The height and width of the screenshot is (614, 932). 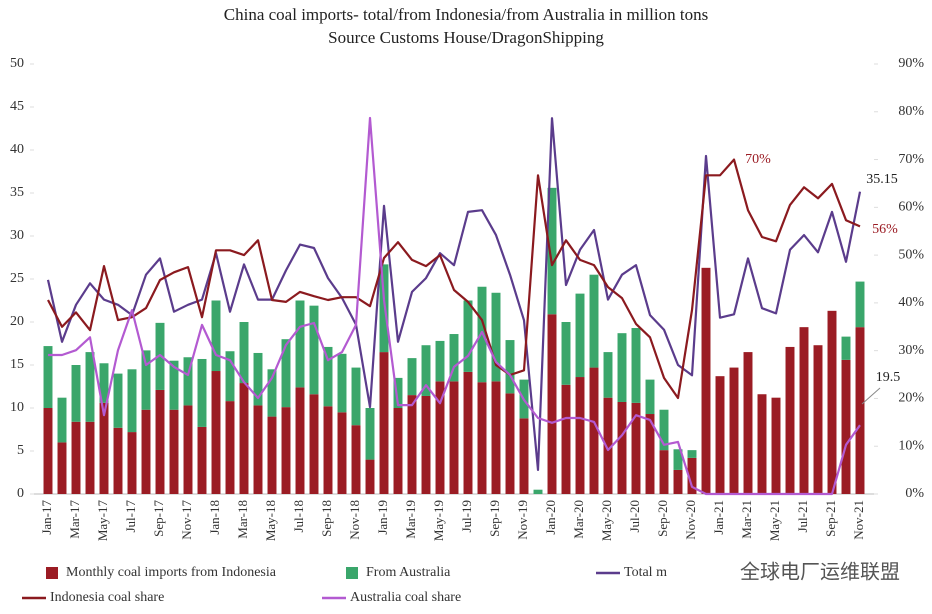 What do you see at coordinates (466, 37) in the screenshot?
I see `chart-subtitle: Source Customs House/DragonShipping` at bounding box center [466, 37].